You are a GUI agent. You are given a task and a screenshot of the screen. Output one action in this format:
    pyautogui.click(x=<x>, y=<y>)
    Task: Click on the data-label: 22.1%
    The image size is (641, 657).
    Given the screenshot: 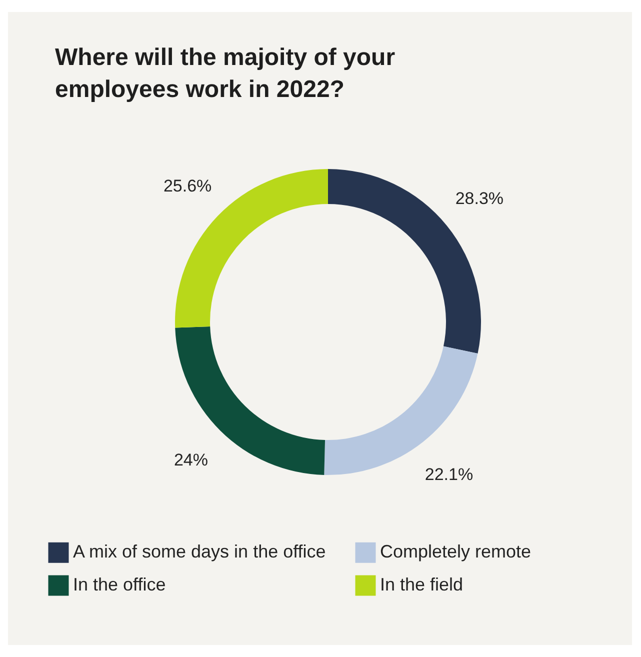 What is the action you would take?
    pyautogui.click(x=449, y=474)
    